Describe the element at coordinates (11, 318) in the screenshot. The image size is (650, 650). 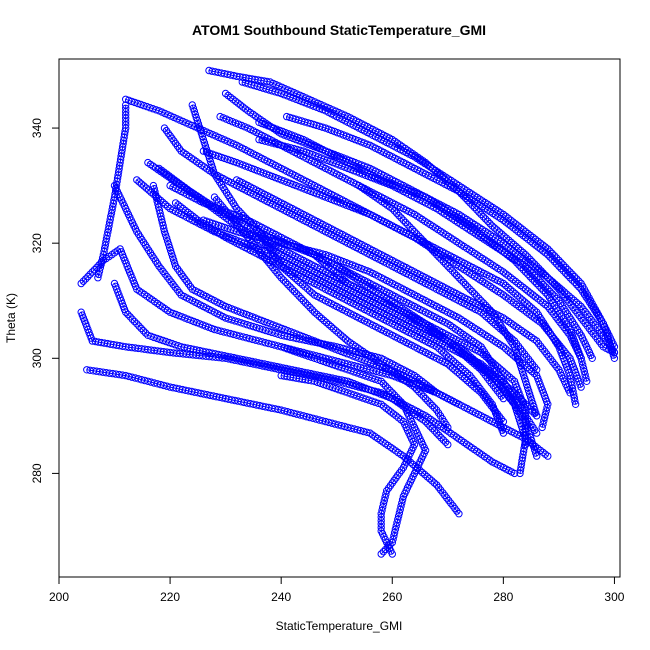
I see `y-axis-label: Theta (K)` at that location.